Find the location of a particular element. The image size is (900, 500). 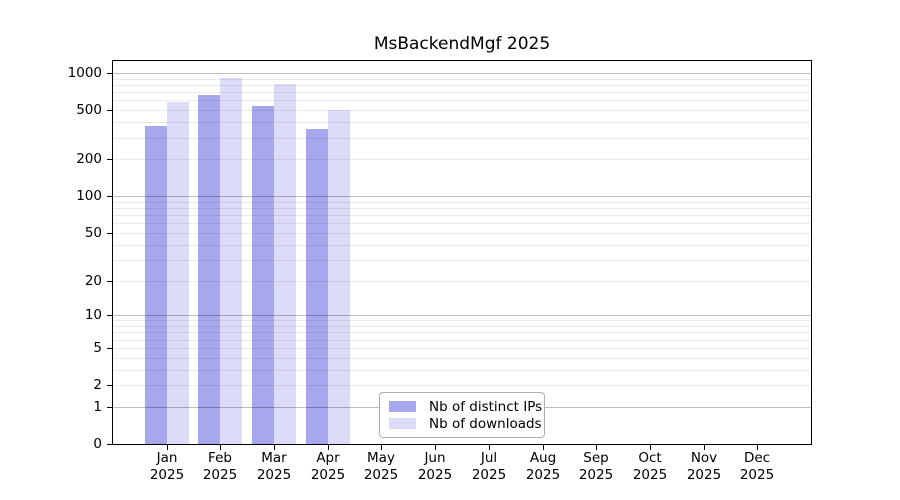

x-tick-month-jun: Jun is located at coordinates (435, 458).